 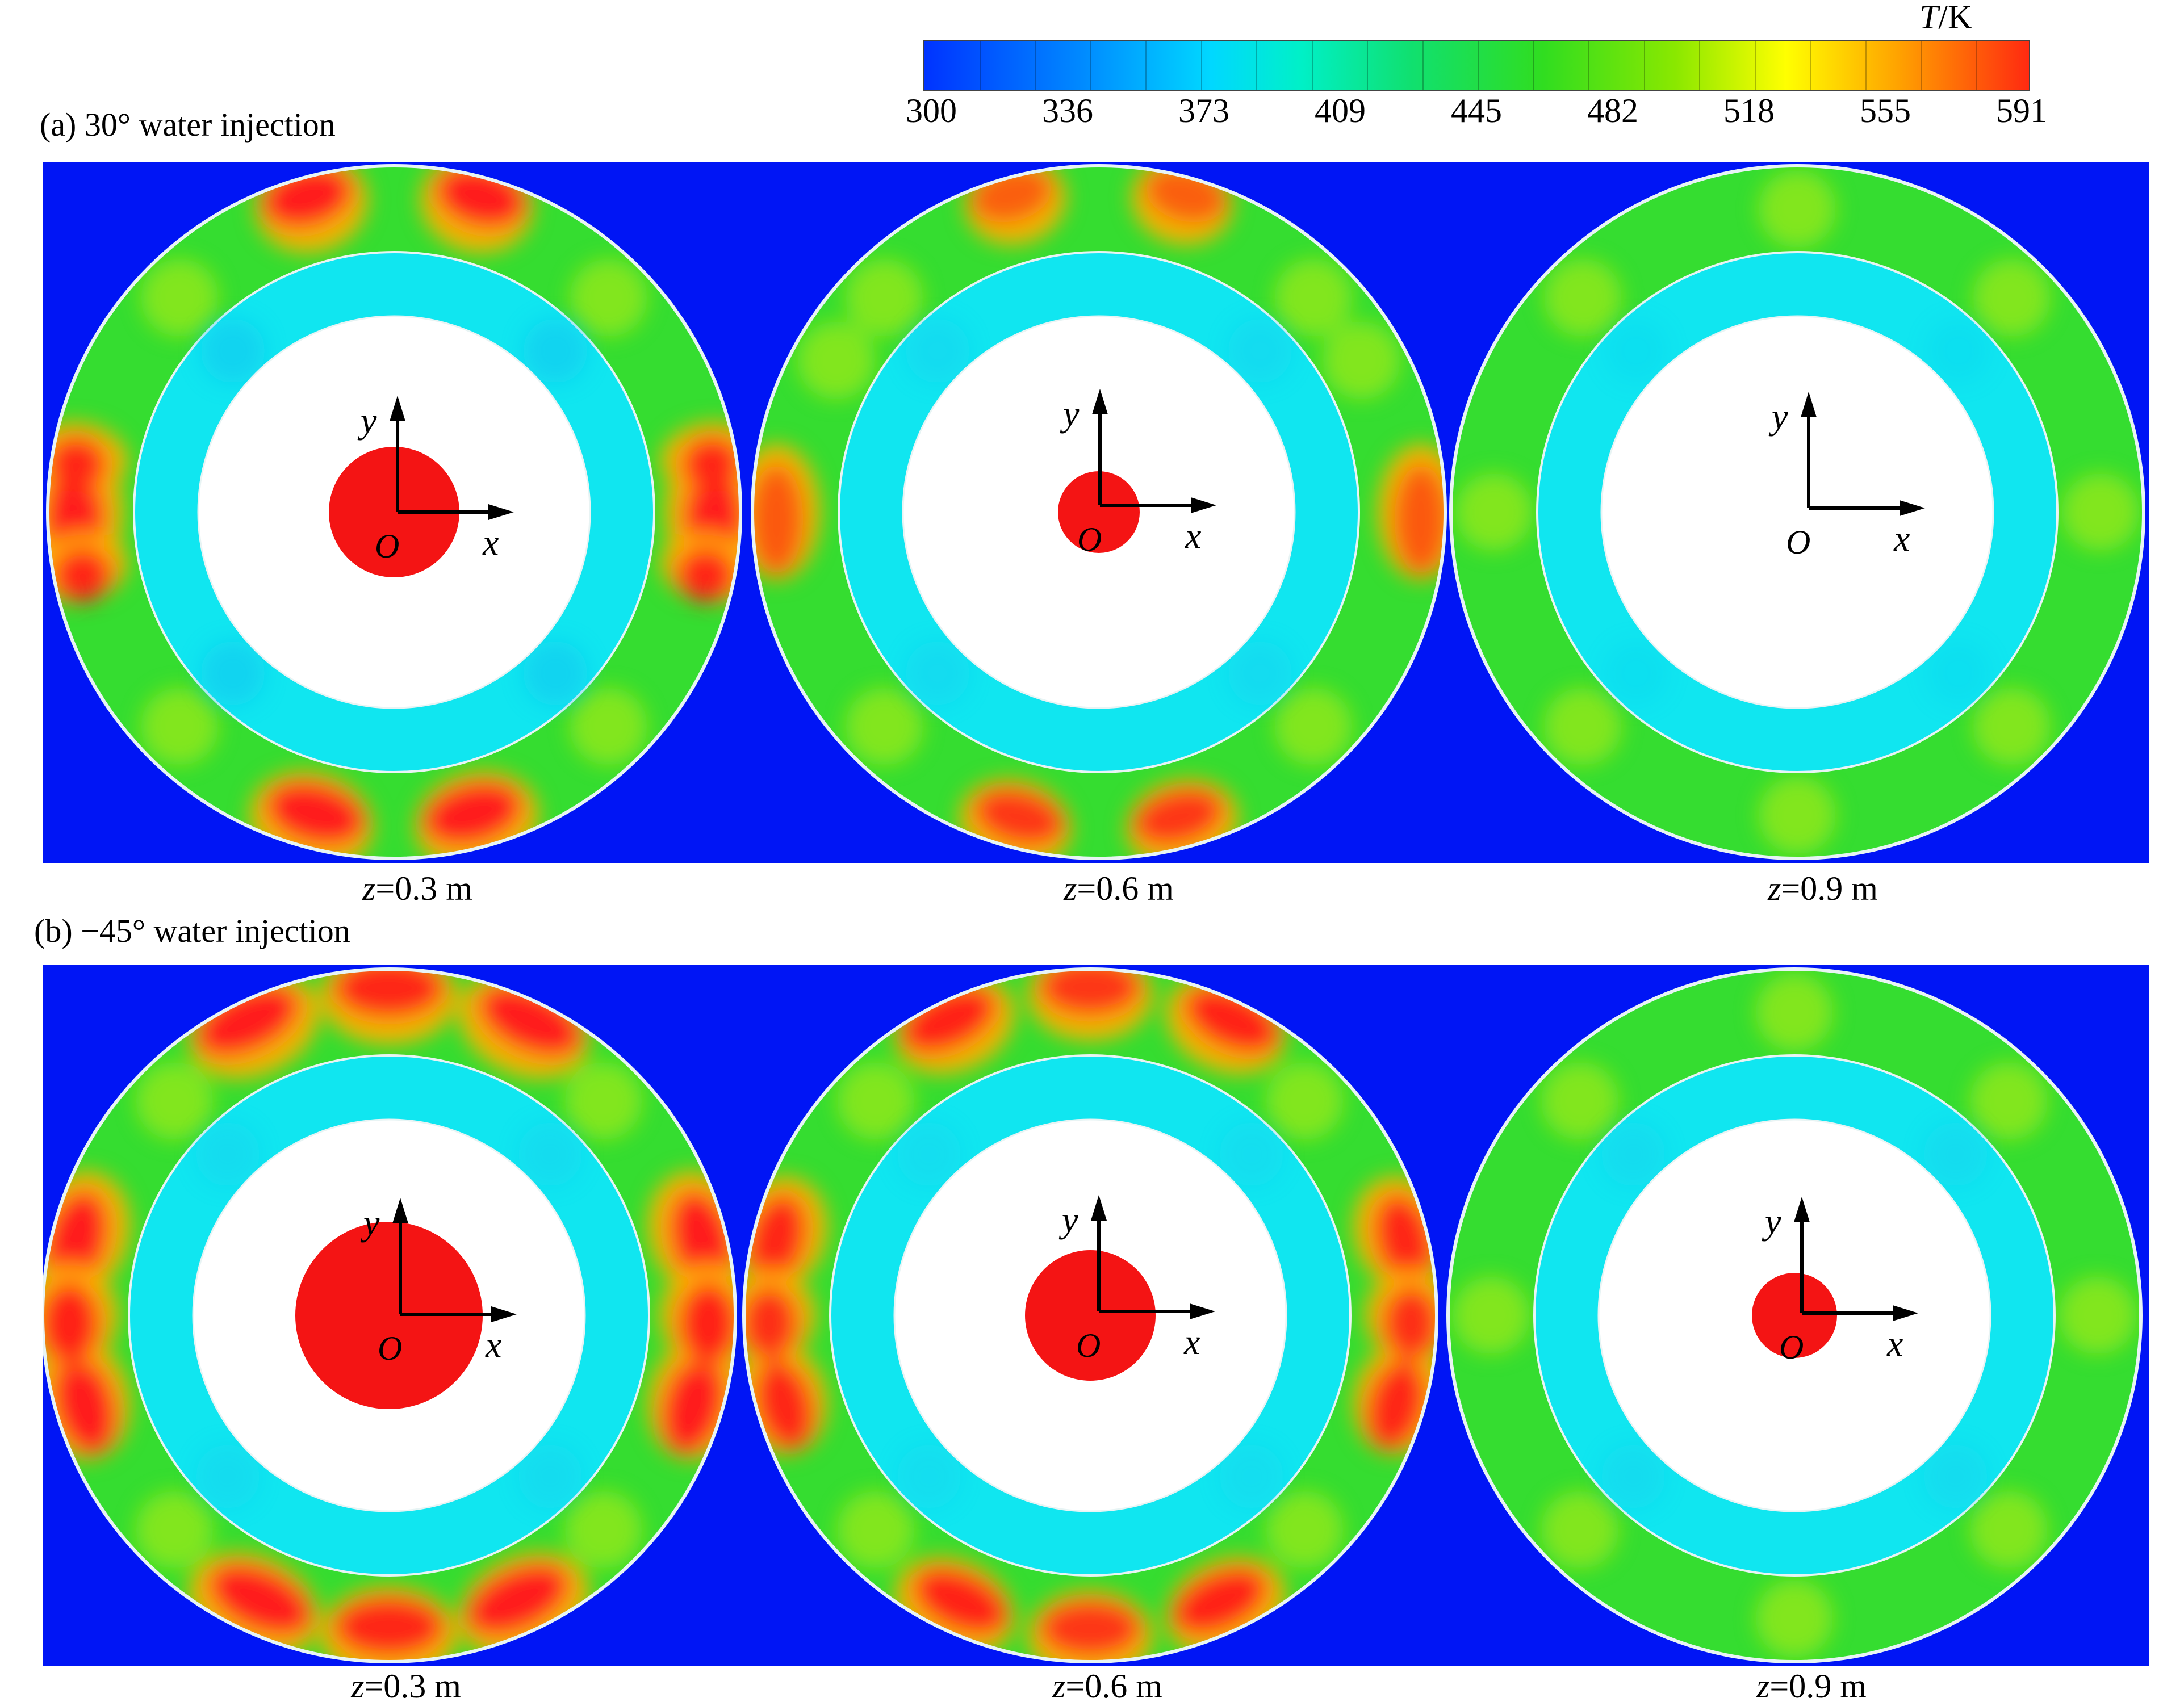 What do you see at coordinates (192, 930) in the screenshot?
I see `panel-b-title: (b) −45° water injection` at bounding box center [192, 930].